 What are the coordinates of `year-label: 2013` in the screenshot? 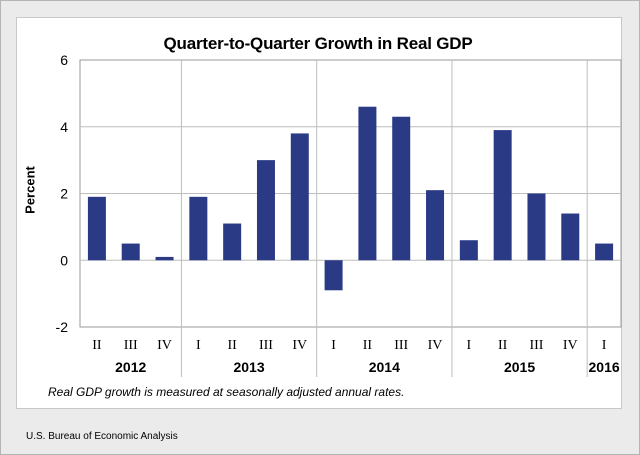 It's located at (248, 367).